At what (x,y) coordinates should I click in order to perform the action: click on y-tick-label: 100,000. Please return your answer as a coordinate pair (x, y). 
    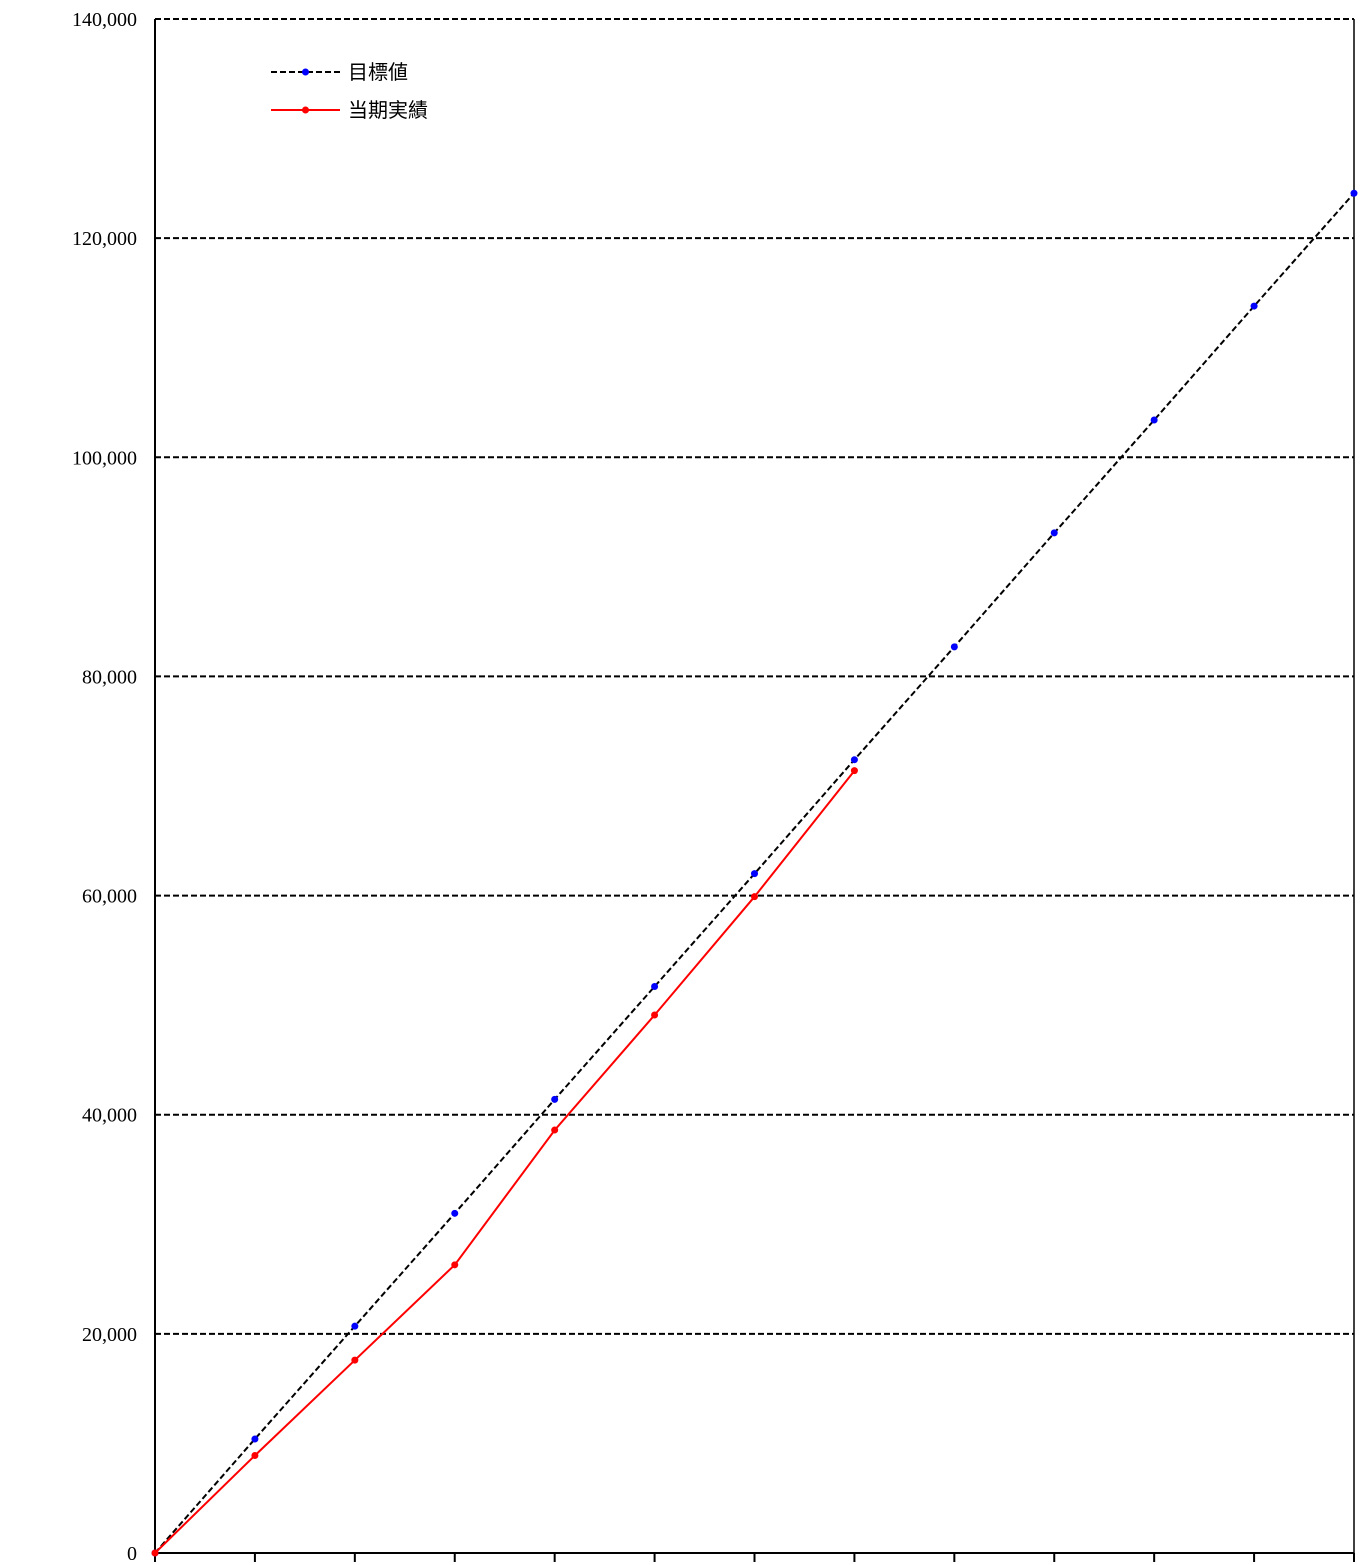
    Looking at the image, I should click on (104, 458).